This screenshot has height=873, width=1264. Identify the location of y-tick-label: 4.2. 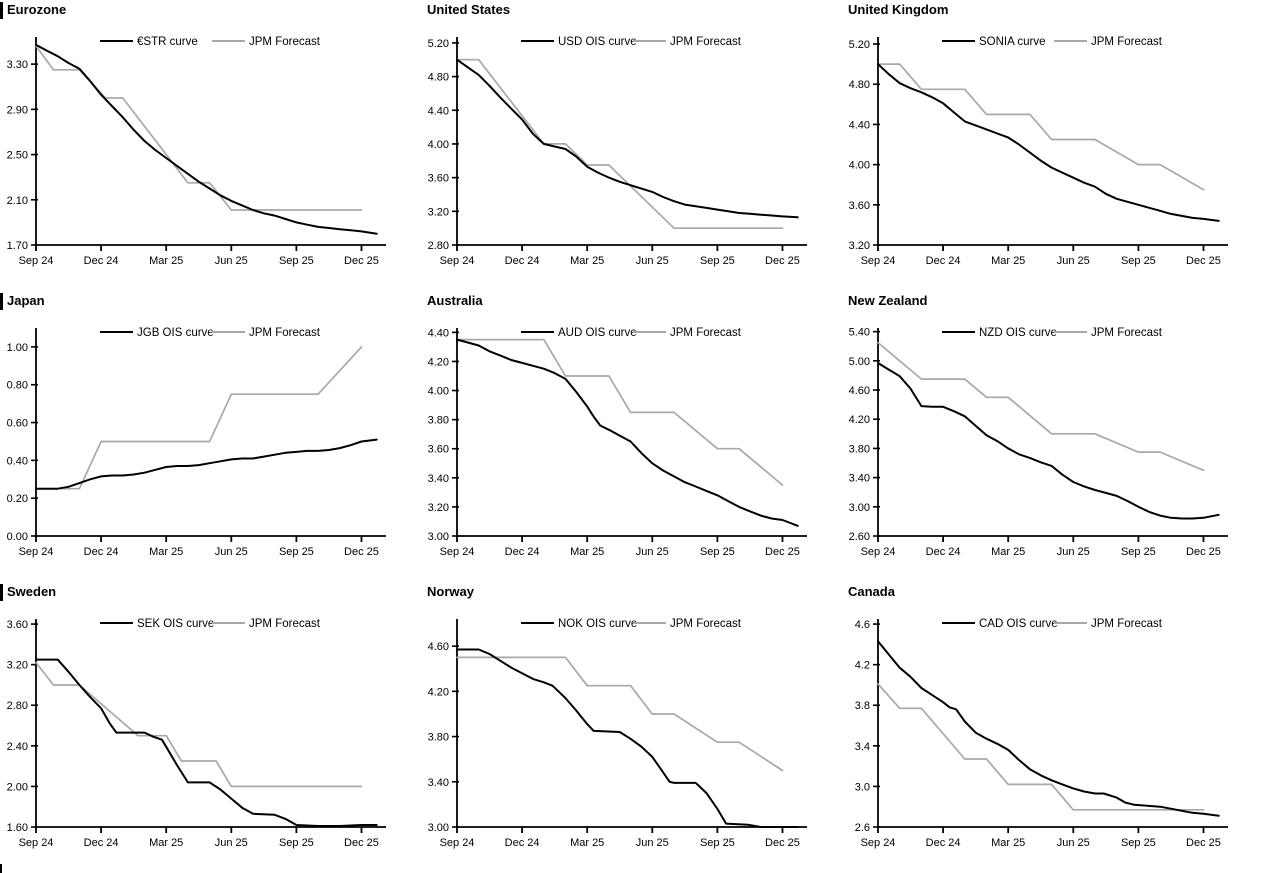
(862, 666).